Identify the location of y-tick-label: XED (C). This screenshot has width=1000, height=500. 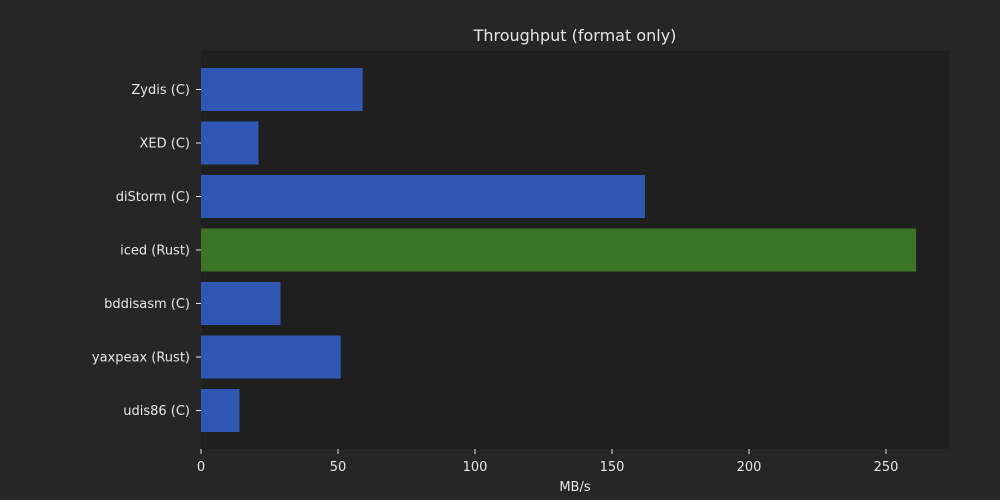
(165, 144).